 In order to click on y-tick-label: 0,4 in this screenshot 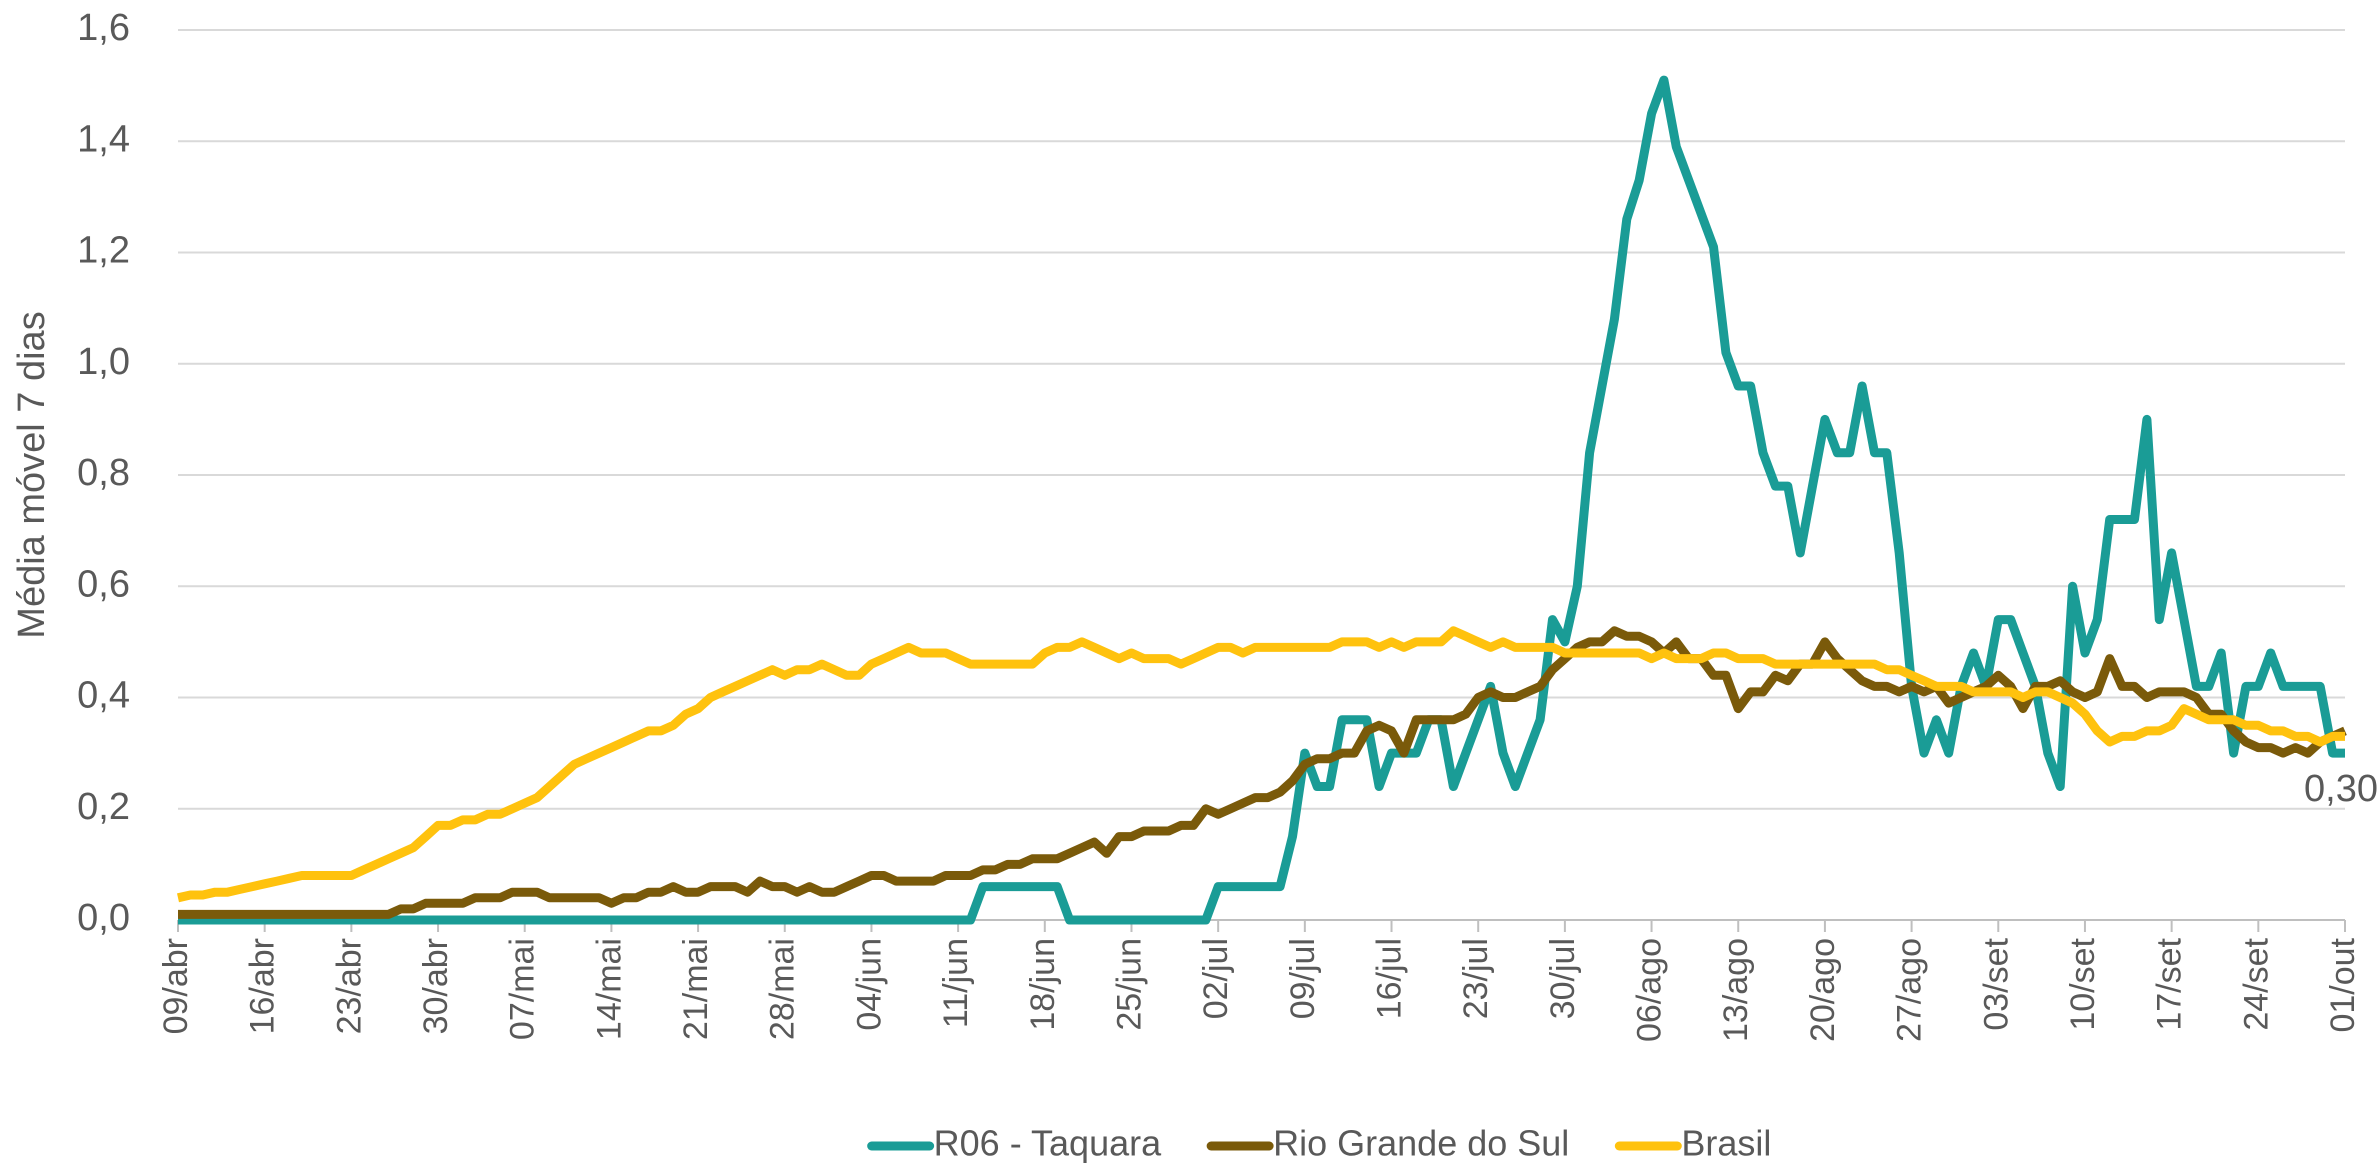, I will do `click(103, 696)`.